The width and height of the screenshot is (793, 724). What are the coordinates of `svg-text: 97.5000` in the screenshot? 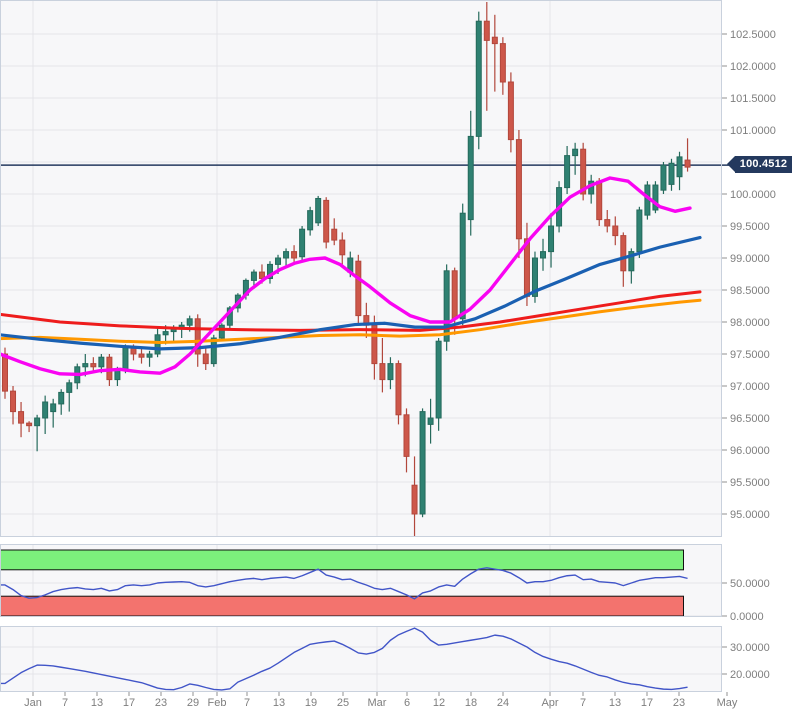 It's located at (750, 355).